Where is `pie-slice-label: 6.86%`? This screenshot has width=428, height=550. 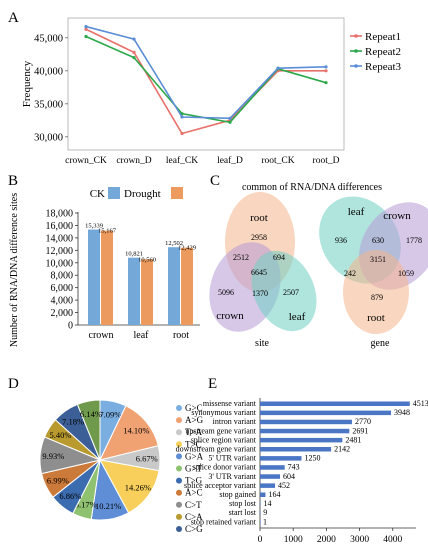 pie-slice-label: 6.86% is located at coordinates (70, 496).